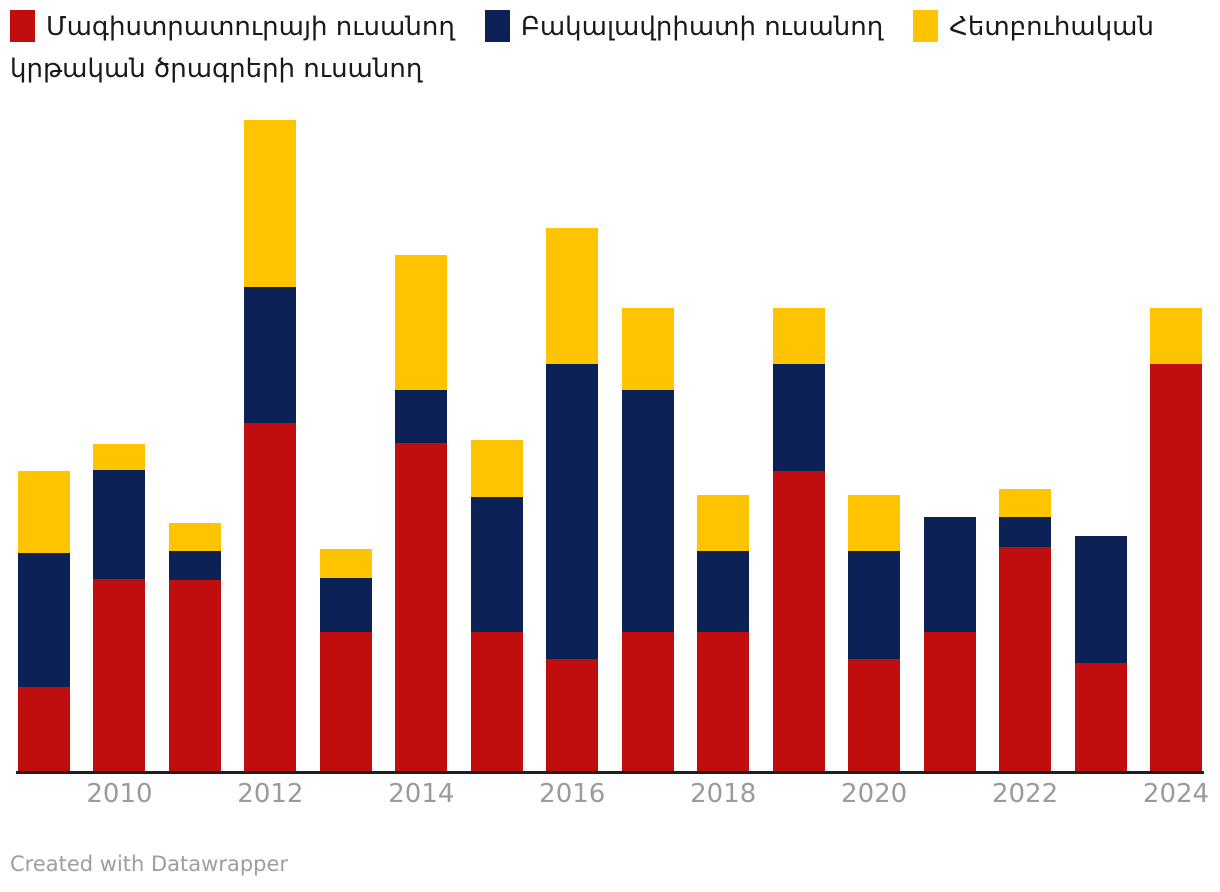 The height and width of the screenshot is (892, 1220). What do you see at coordinates (1176, 336) in the screenshot?
I see `bar-2024-postgraduate-segment` at bounding box center [1176, 336].